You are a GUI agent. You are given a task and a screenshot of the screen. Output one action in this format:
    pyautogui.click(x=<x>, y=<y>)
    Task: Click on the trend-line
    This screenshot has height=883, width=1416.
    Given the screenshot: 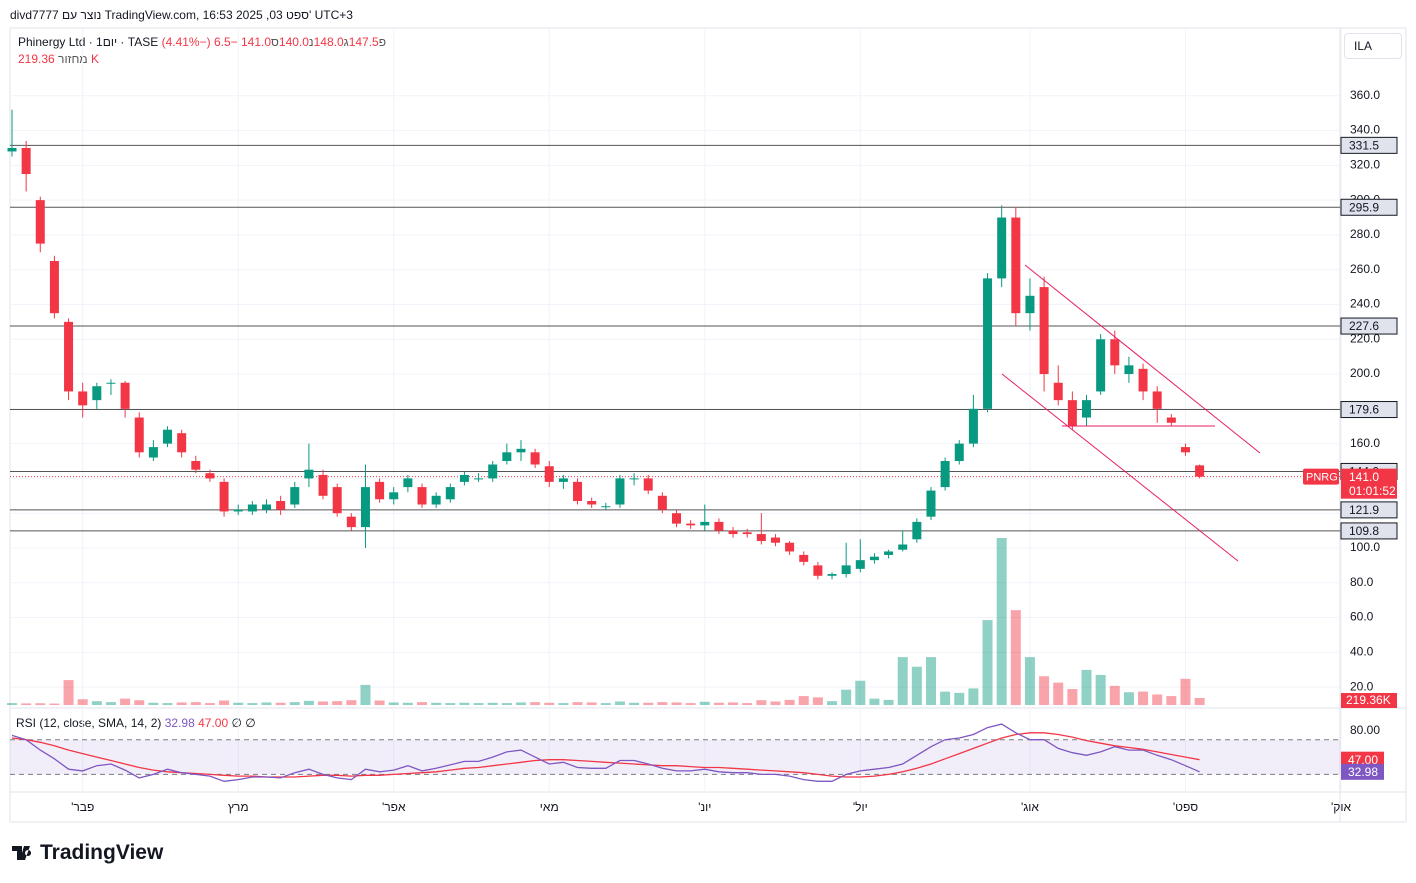 What is the action you would take?
    pyautogui.click(x=1120, y=467)
    